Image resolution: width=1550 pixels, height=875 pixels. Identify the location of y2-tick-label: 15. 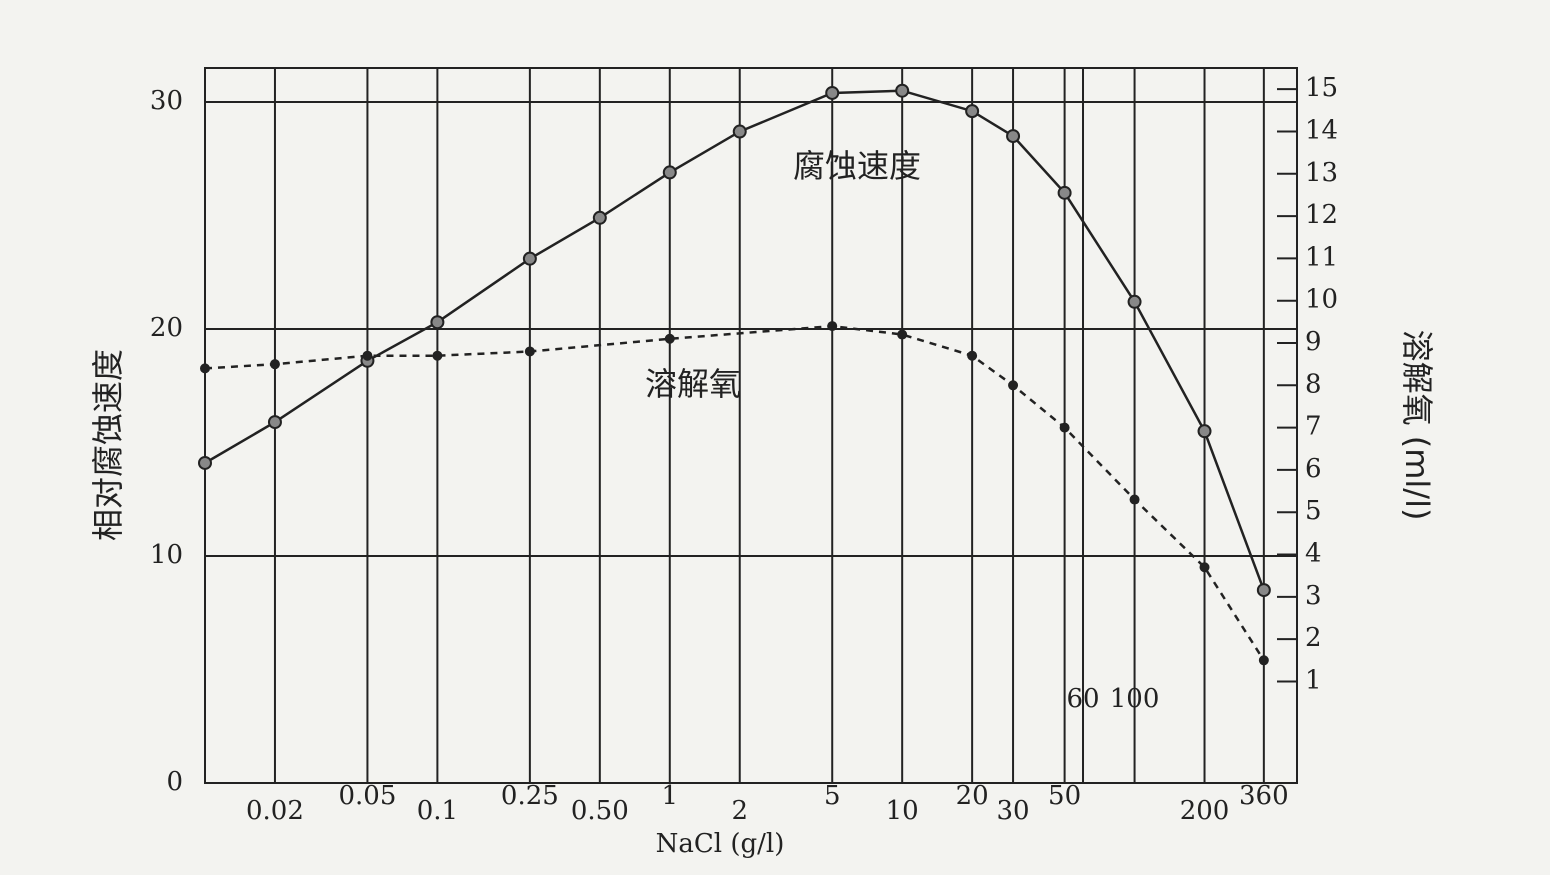
(1321, 88).